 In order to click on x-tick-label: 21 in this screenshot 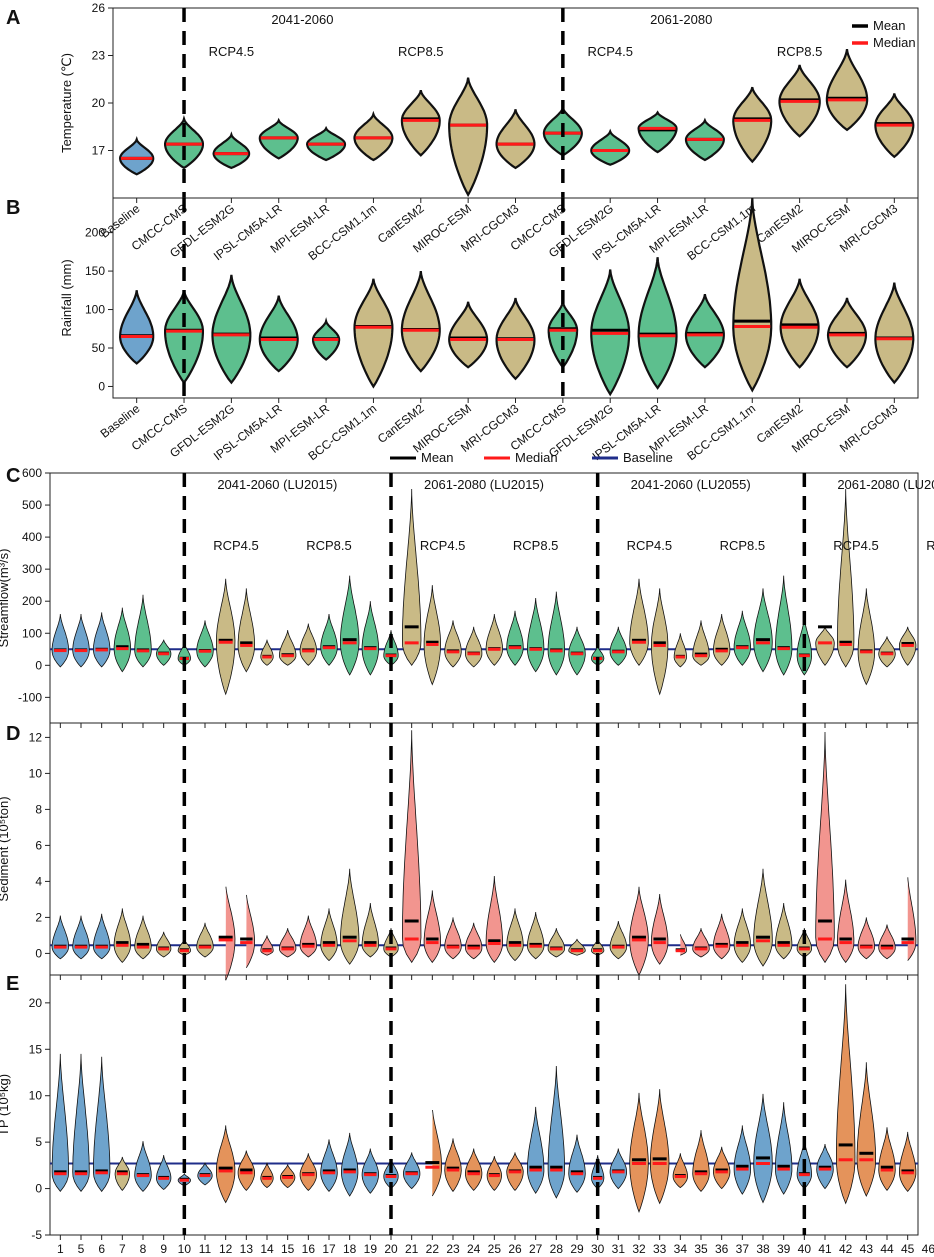, I will do `click(412, 1249)`.